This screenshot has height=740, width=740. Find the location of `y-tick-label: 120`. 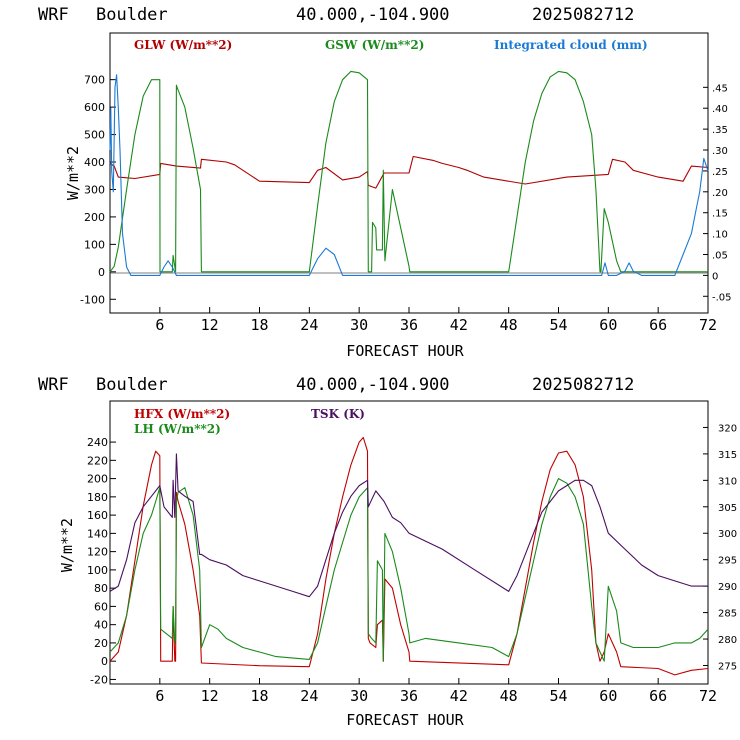

y-tick-label: 120 is located at coordinates (97, 552).